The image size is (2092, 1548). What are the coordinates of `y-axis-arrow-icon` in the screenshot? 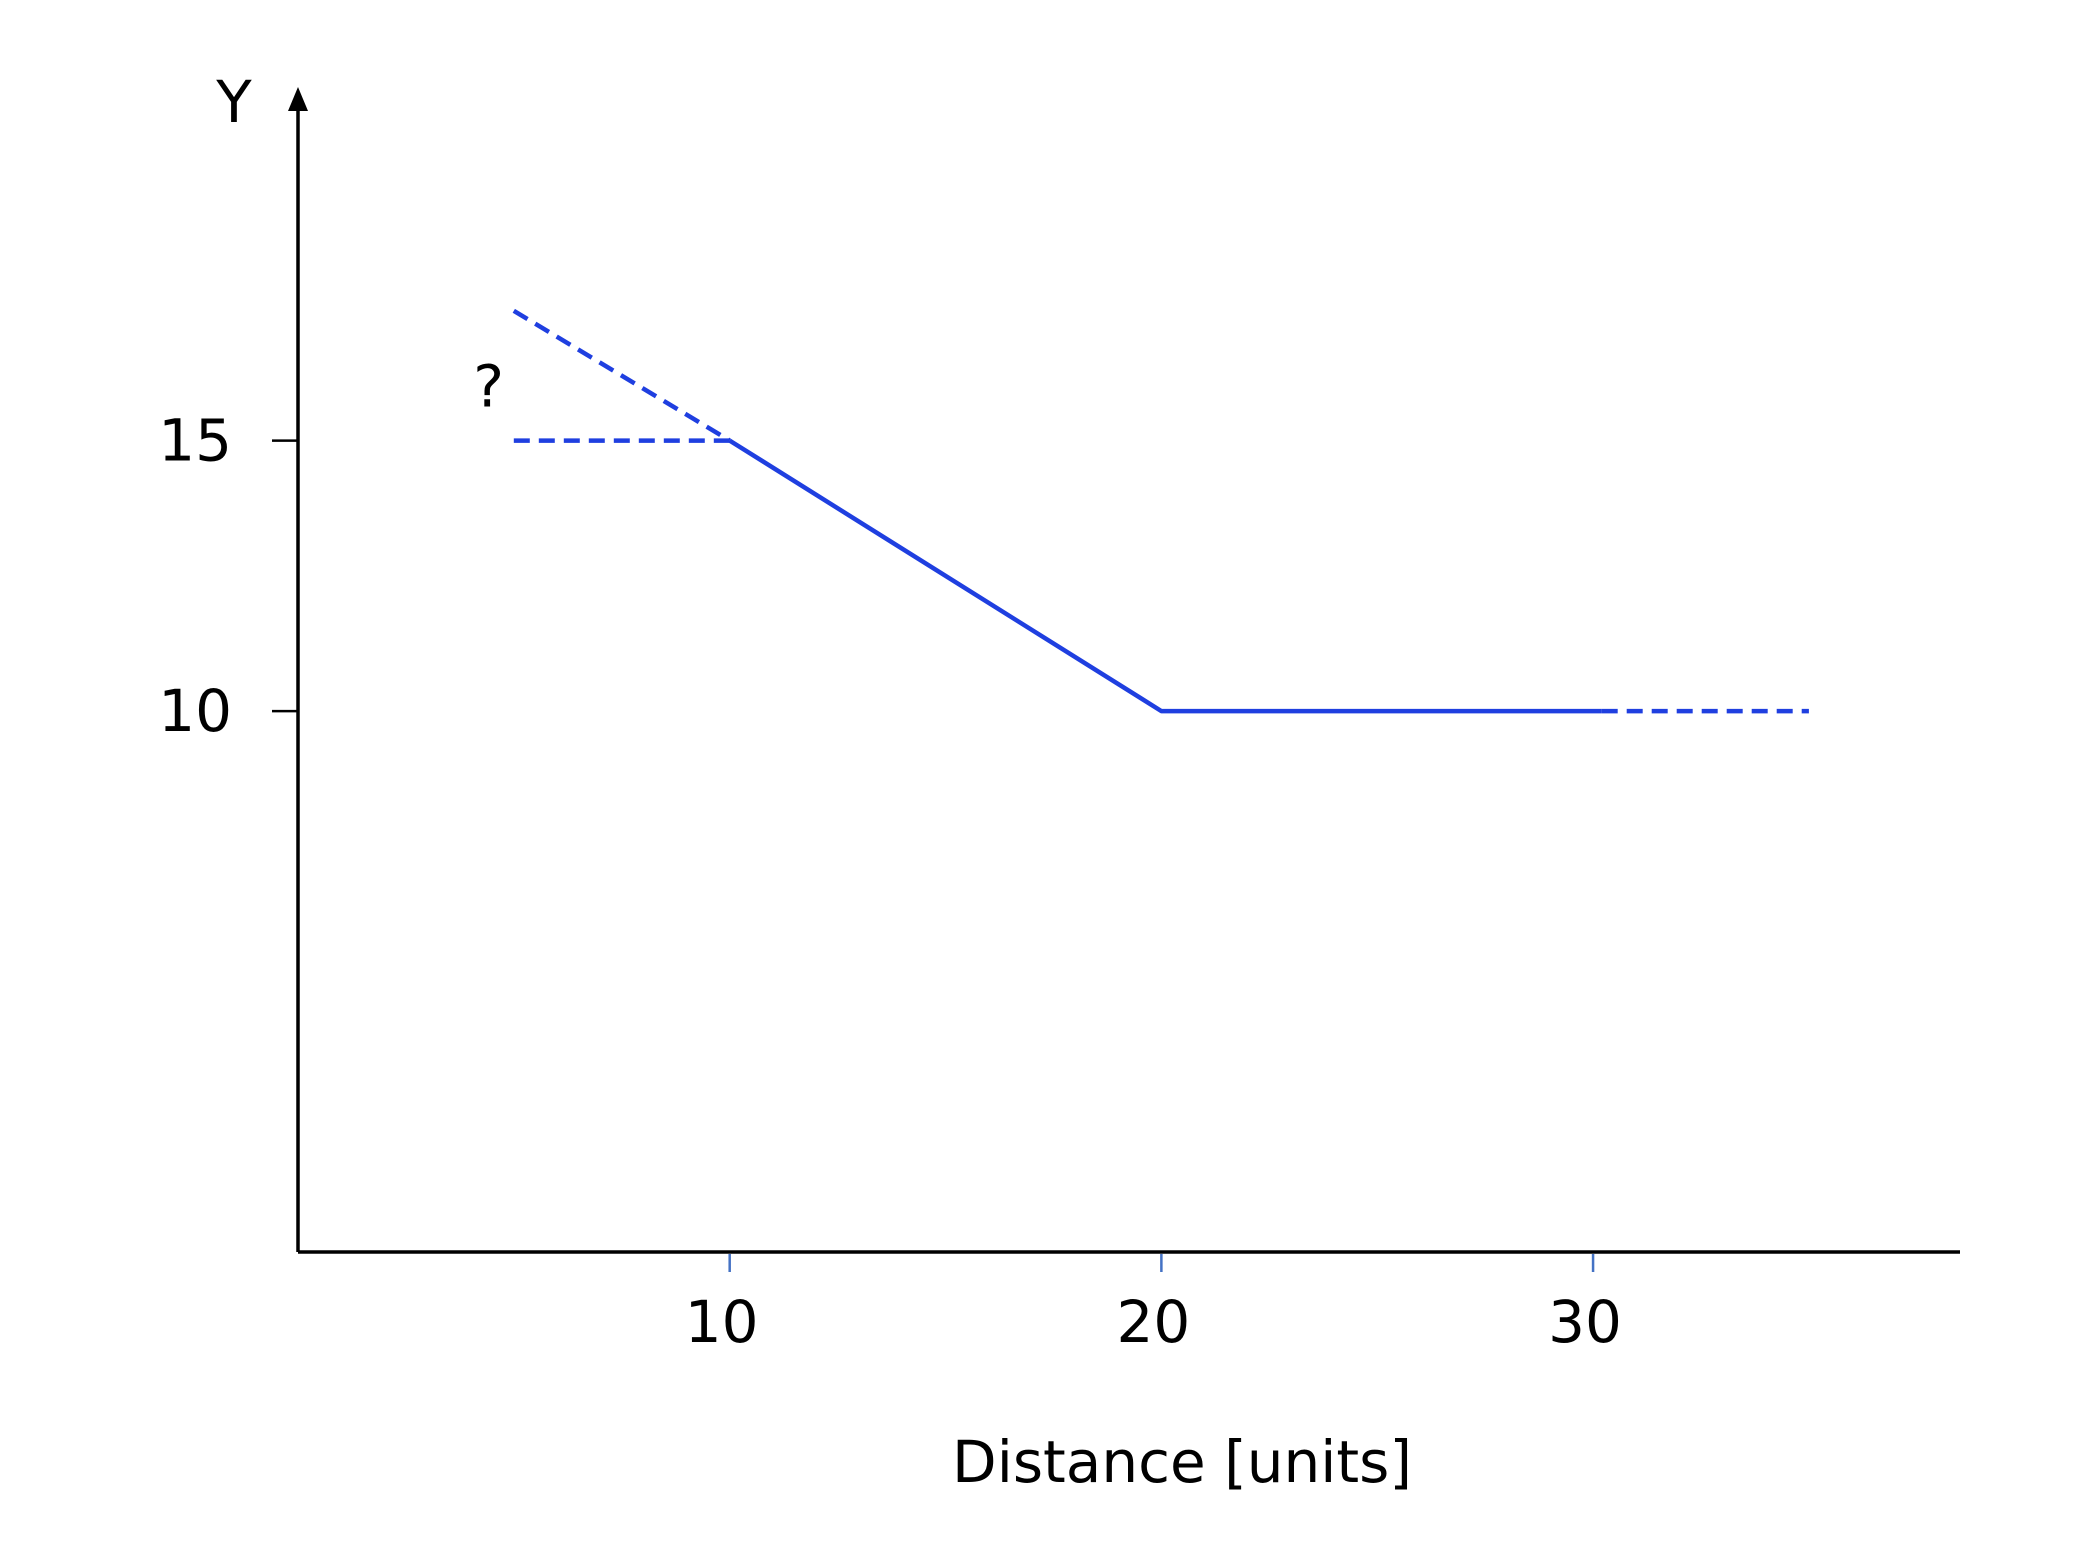 It's located at (298, 99).